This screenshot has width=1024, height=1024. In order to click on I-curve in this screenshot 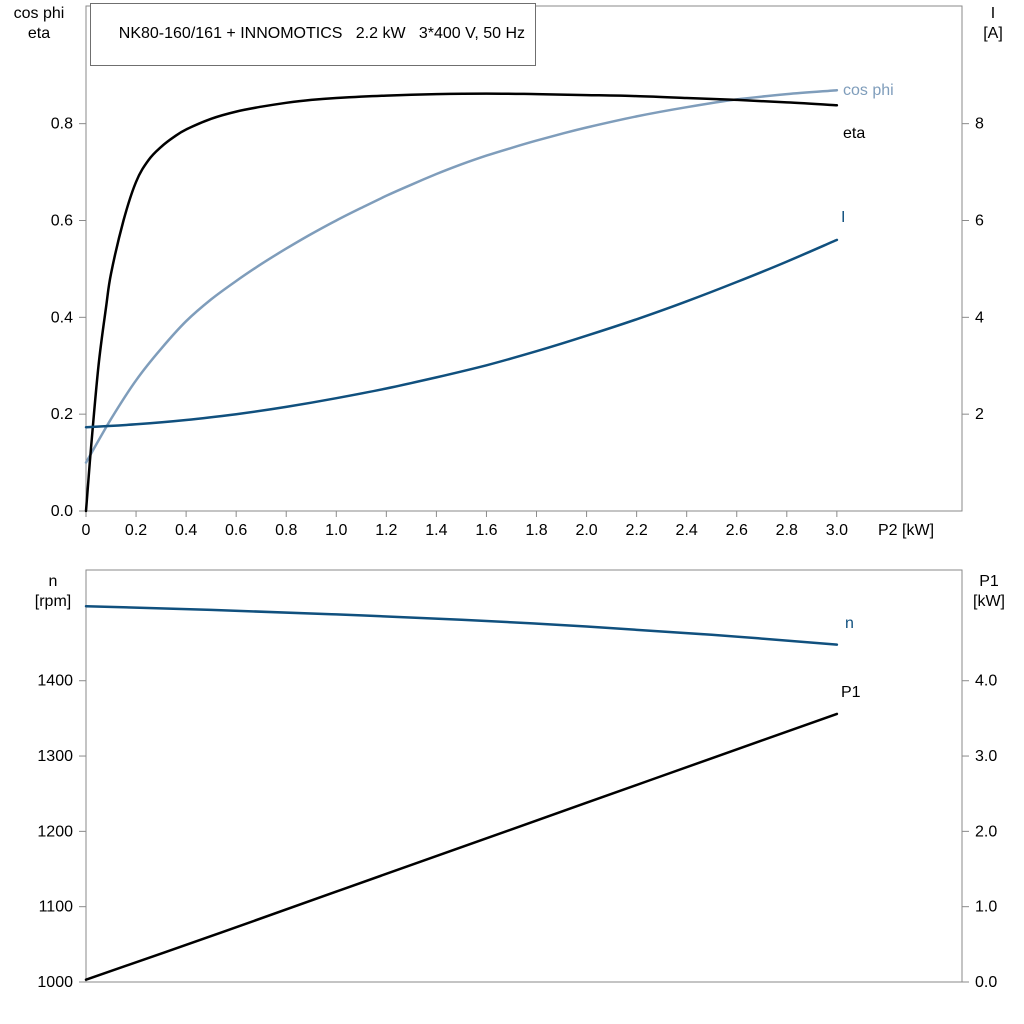, I will do `click(461, 333)`.